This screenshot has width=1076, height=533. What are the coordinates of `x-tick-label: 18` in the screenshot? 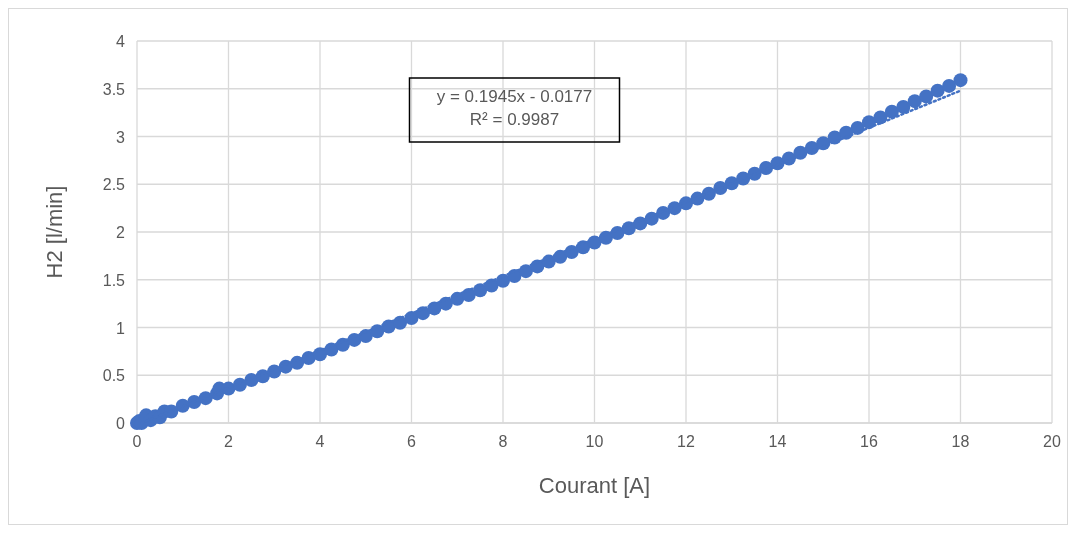 It's located at (960, 441).